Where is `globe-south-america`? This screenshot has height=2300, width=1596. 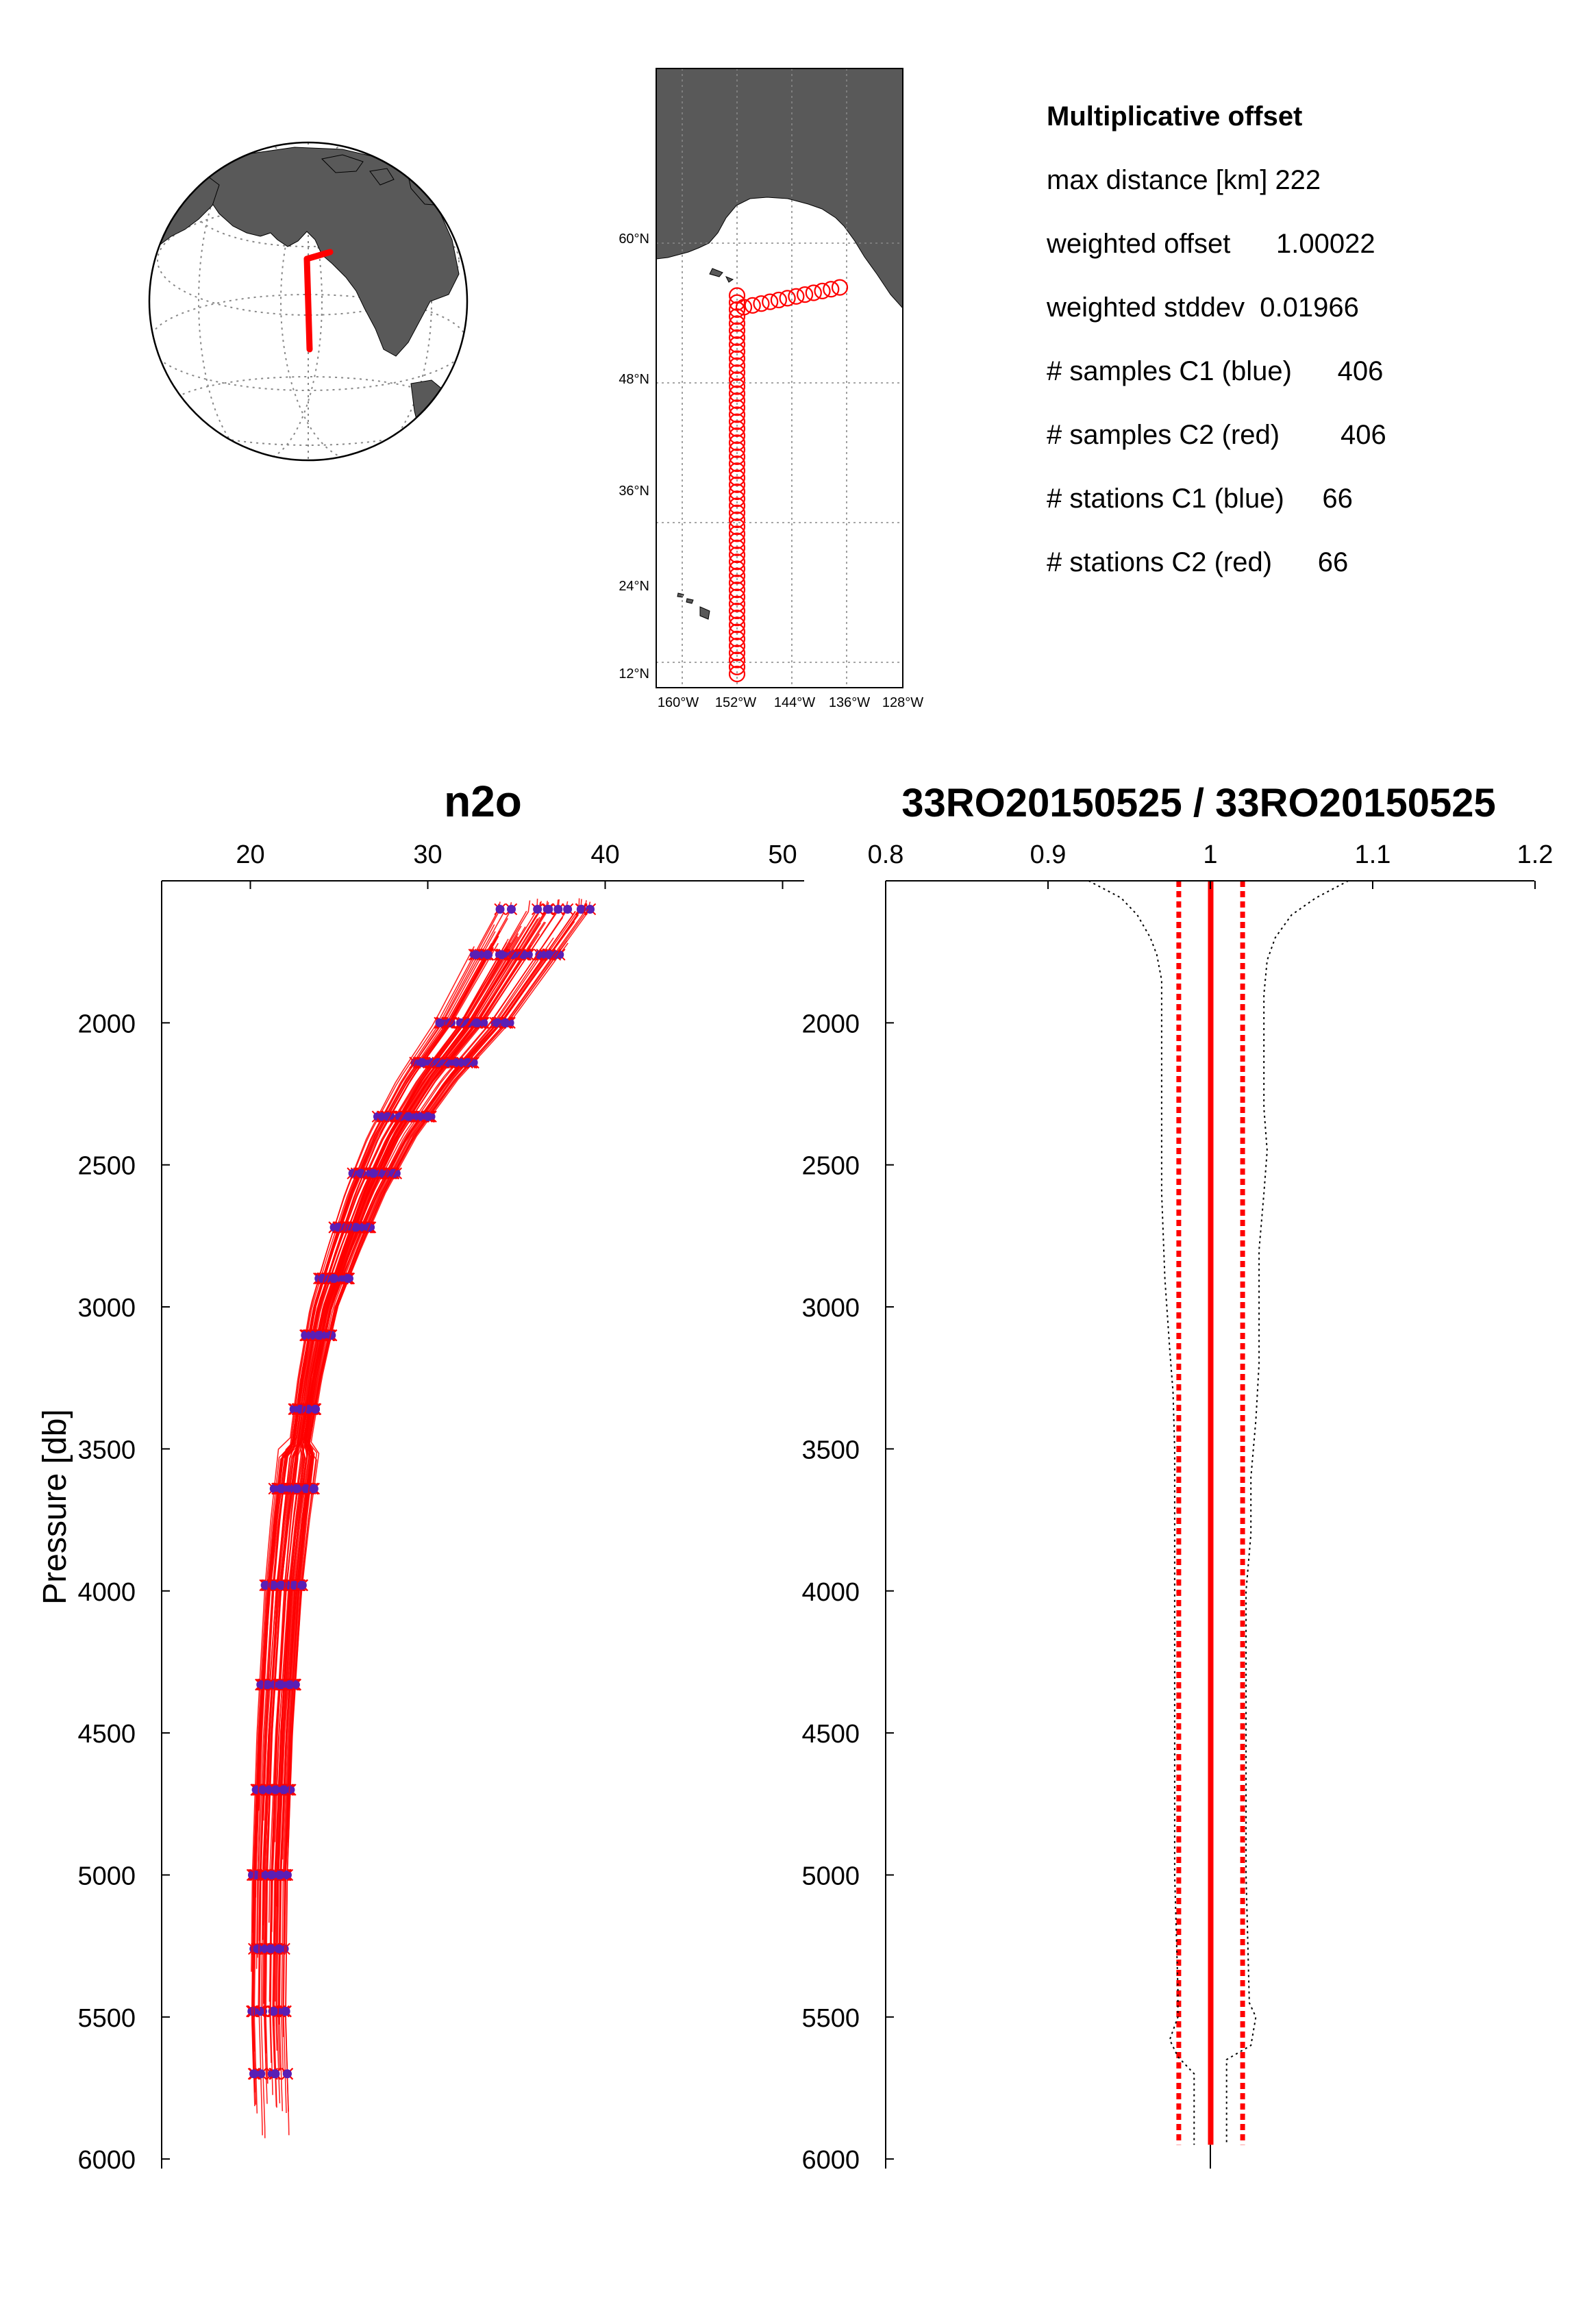 globe-south-america is located at coordinates (435, 419).